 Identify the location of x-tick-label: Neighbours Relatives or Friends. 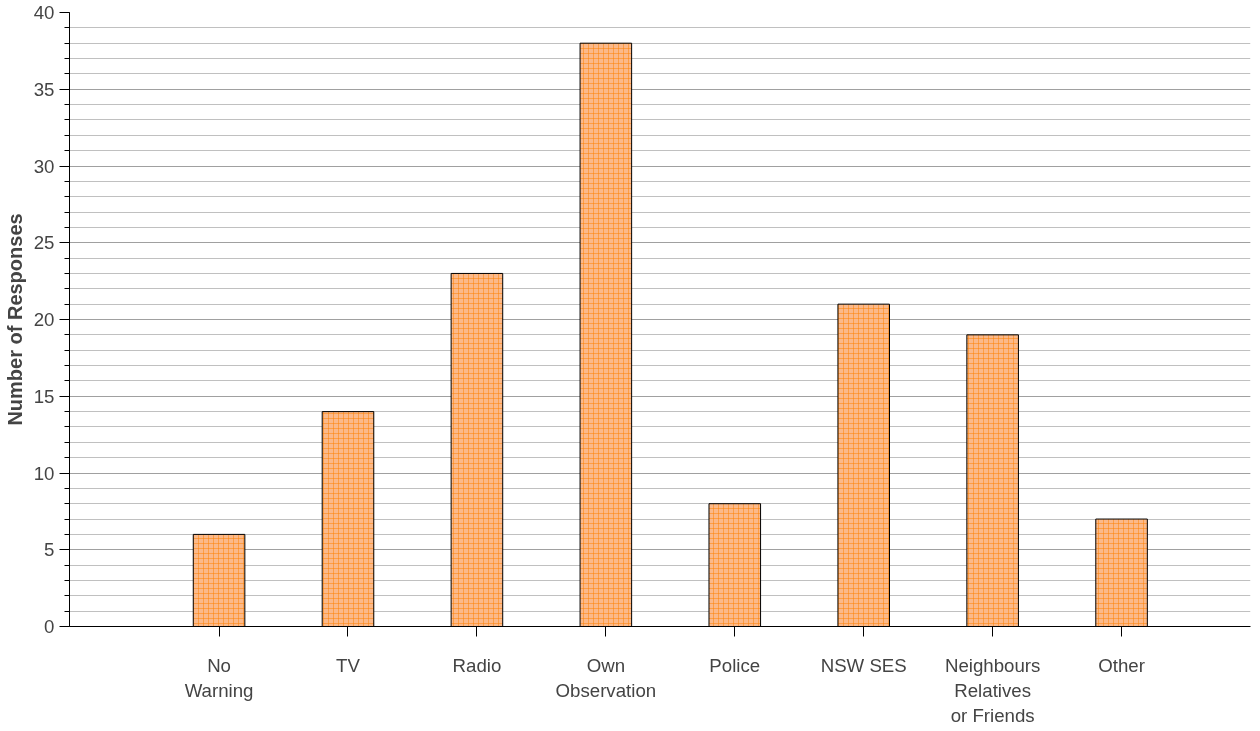
(992, 690).